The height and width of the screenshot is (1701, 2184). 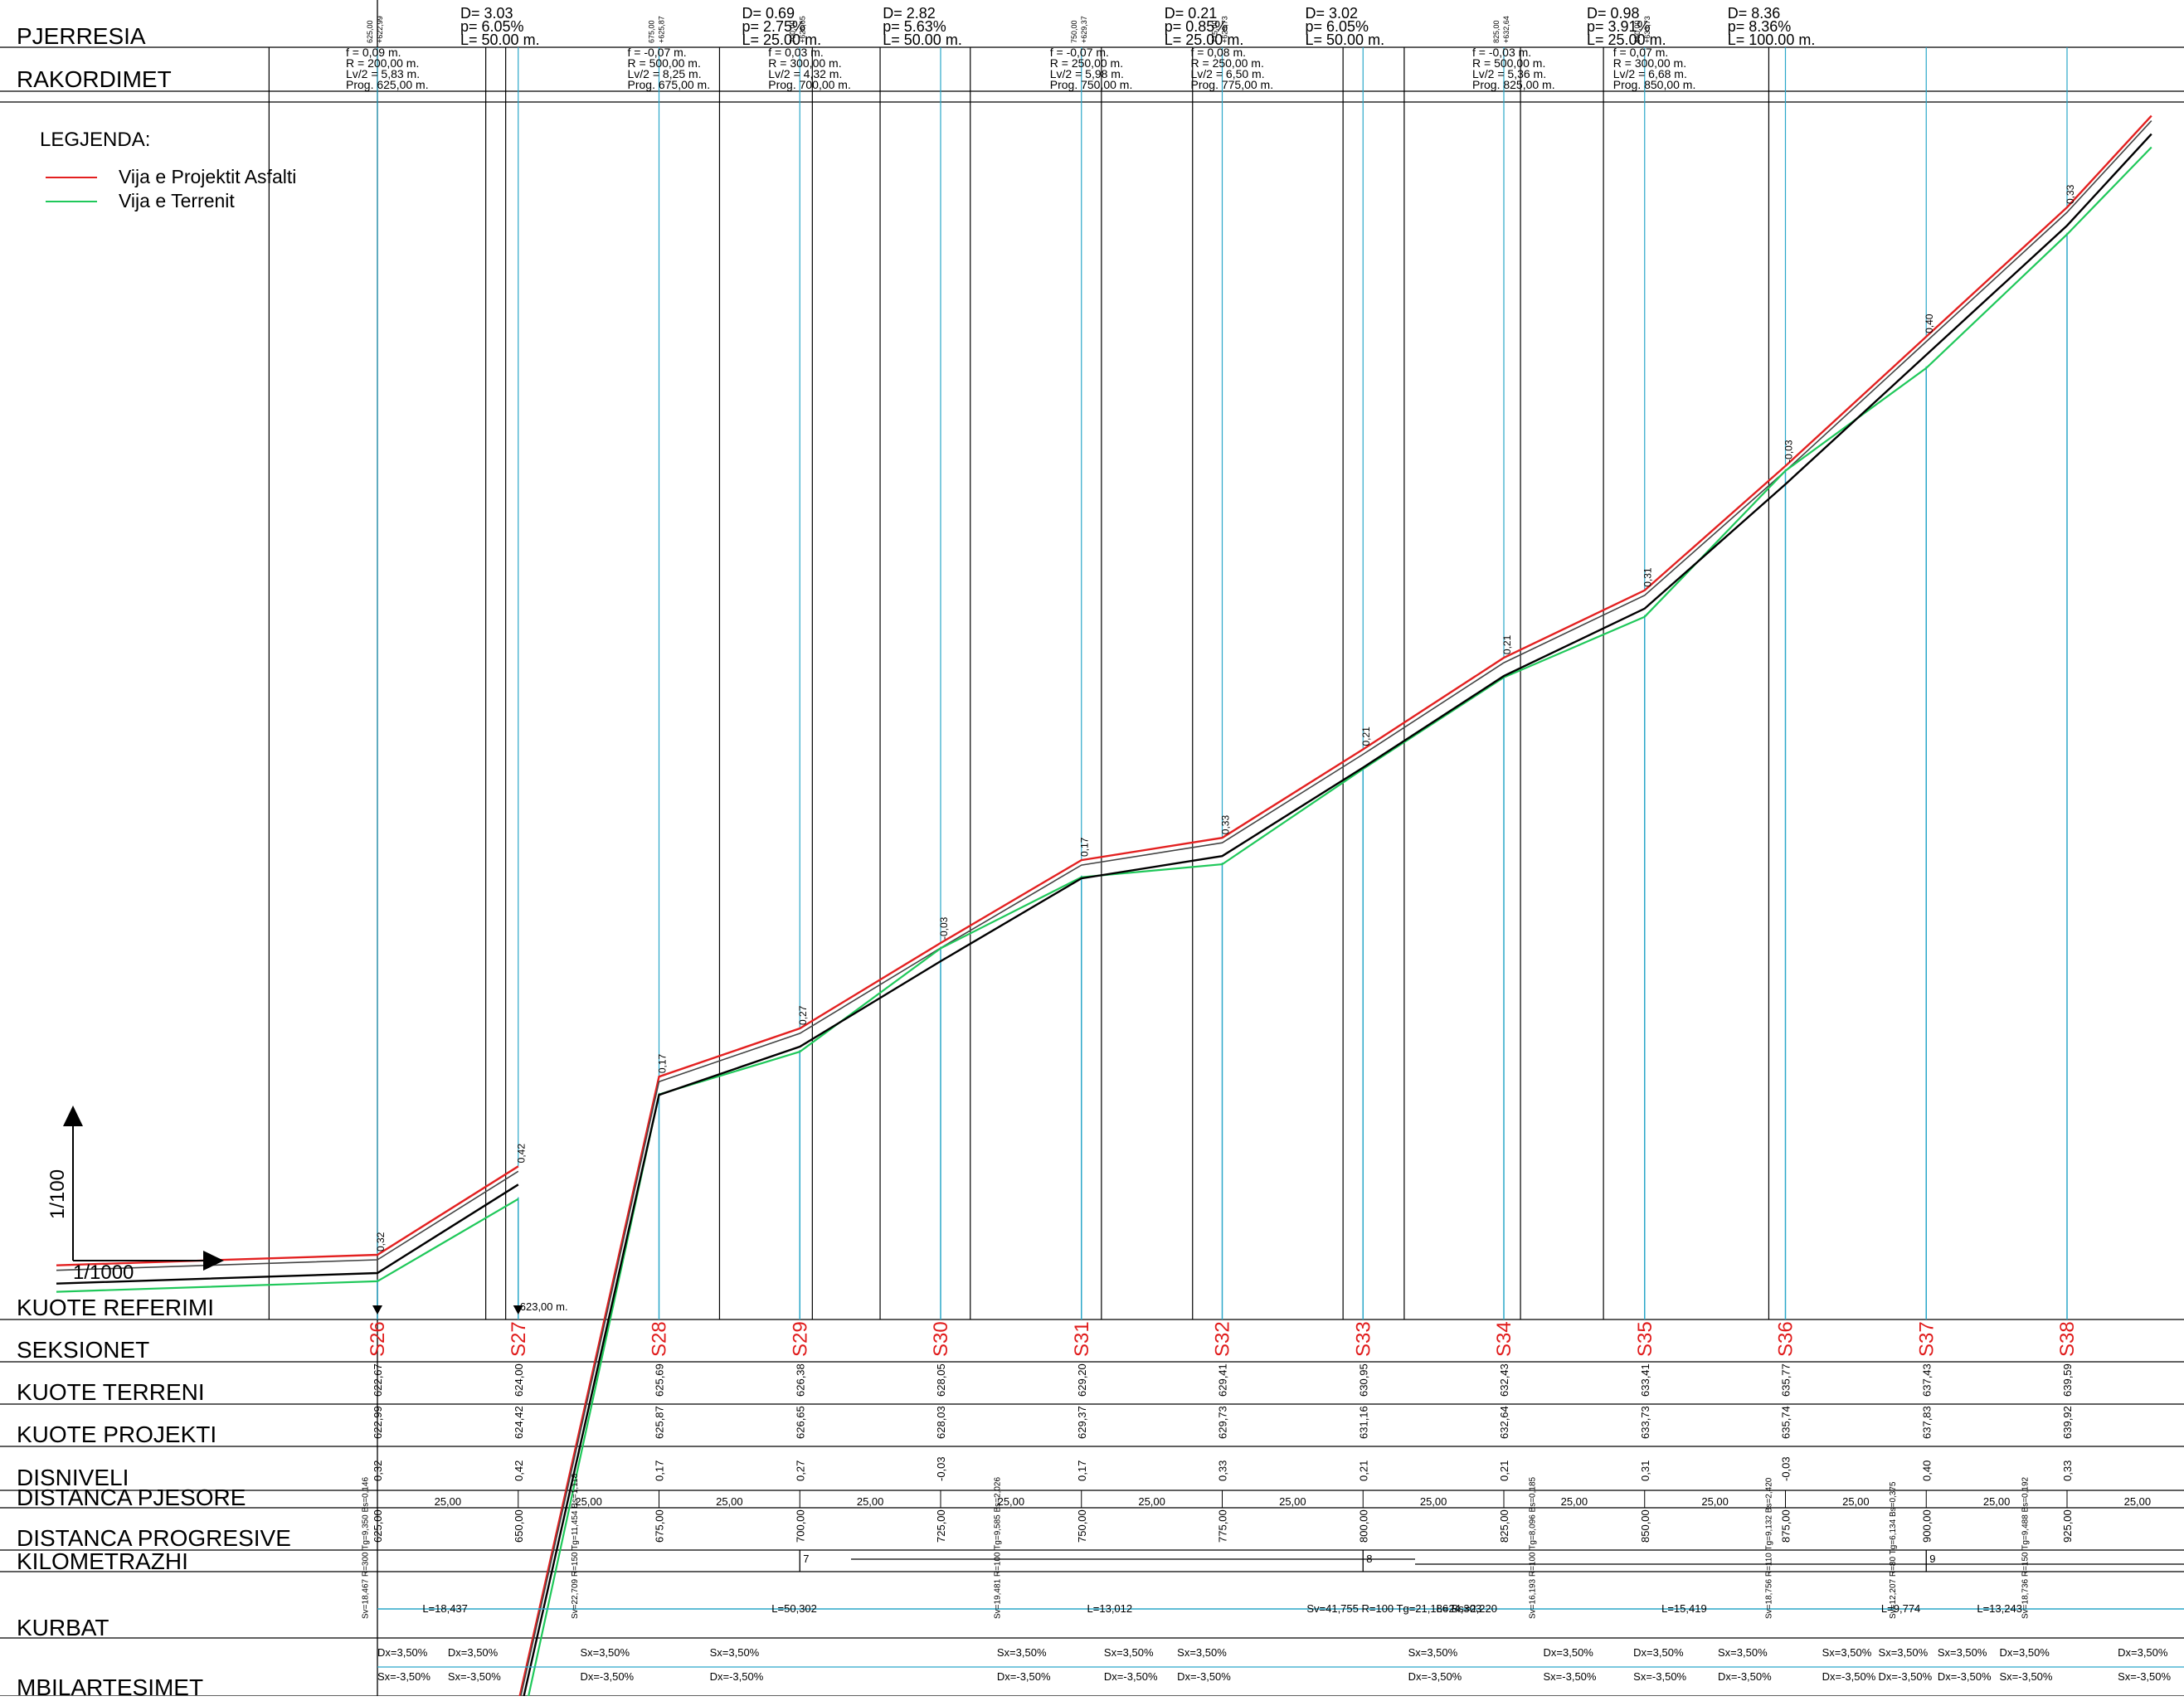 I want to click on rak-lv-label: Lv/2 = 5,98 m., so click(x=1087, y=73).